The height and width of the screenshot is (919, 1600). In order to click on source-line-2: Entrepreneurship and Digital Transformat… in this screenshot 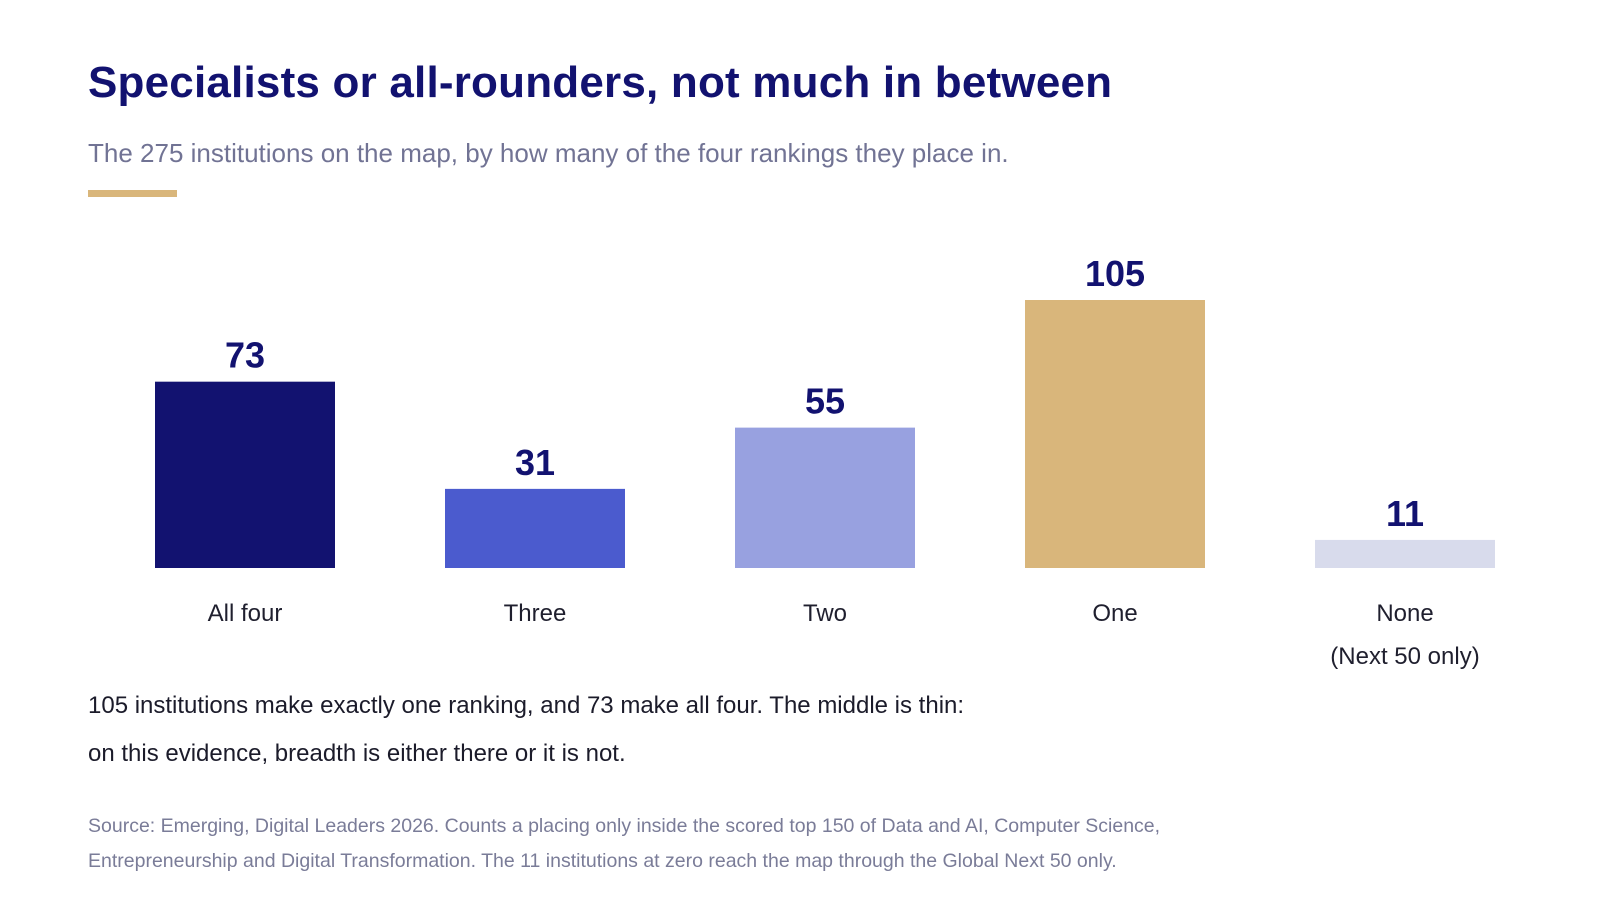, I will do `click(602, 861)`.